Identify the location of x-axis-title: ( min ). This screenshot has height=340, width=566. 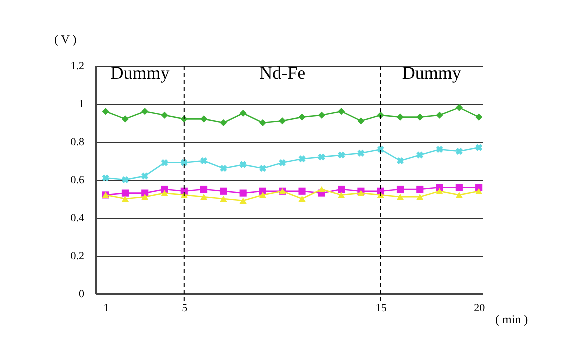
(512, 319).